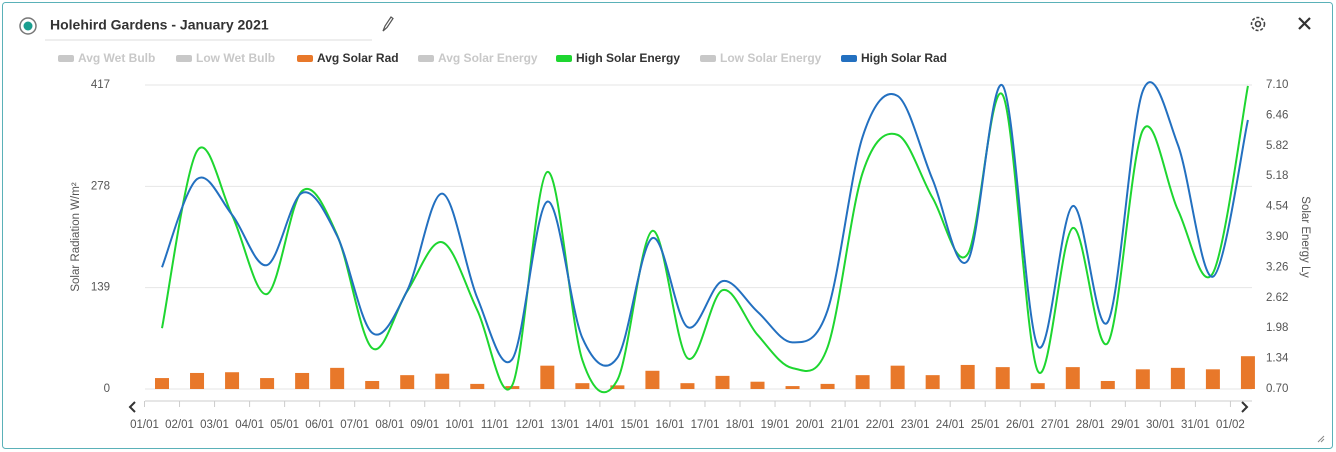 This screenshot has width=1336, height=452. Describe the element at coordinates (358, 58) in the screenshot. I see `legend-label: Avg Solar Rad` at that location.